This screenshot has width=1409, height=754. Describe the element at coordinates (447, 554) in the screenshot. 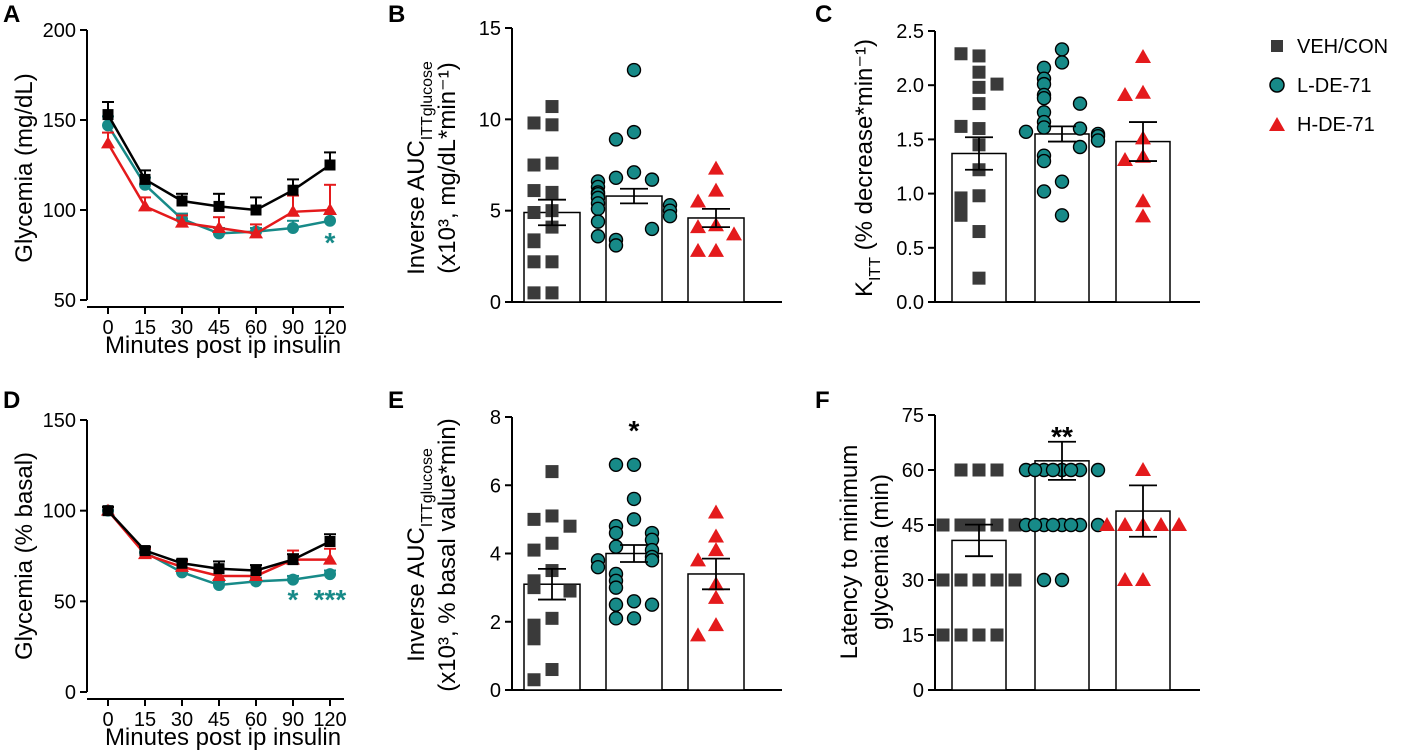

I see `panel-e-y-label-2: (x10³, % basal value*min)` at that location.